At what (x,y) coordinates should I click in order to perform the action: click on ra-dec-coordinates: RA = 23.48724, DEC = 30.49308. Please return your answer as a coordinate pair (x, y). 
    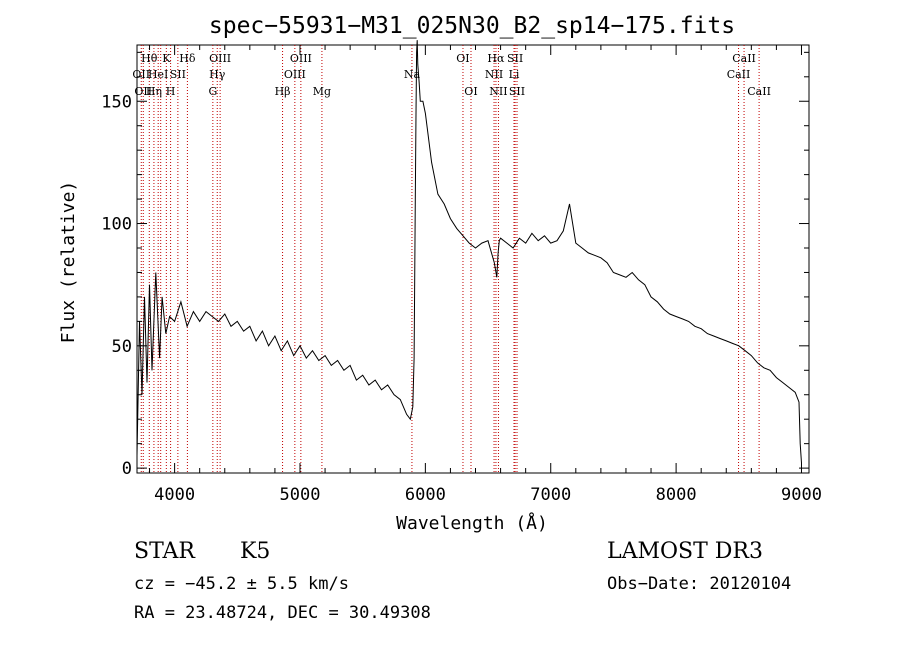
    Looking at the image, I should click on (282, 613).